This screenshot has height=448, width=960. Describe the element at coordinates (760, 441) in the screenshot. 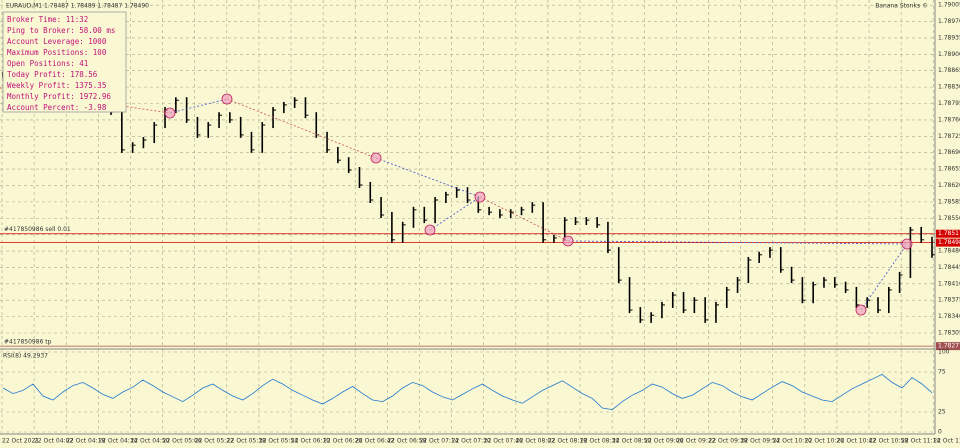

I see `x-tick-label: 22 Oct 09:54` at that location.